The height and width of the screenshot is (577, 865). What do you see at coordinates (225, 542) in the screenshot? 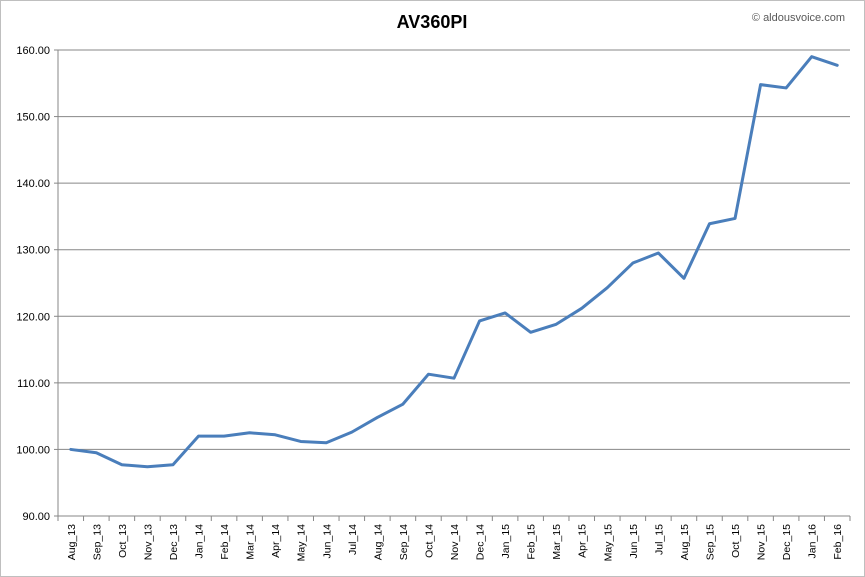
I see `x-tick-label: Feb_14` at bounding box center [225, 542].